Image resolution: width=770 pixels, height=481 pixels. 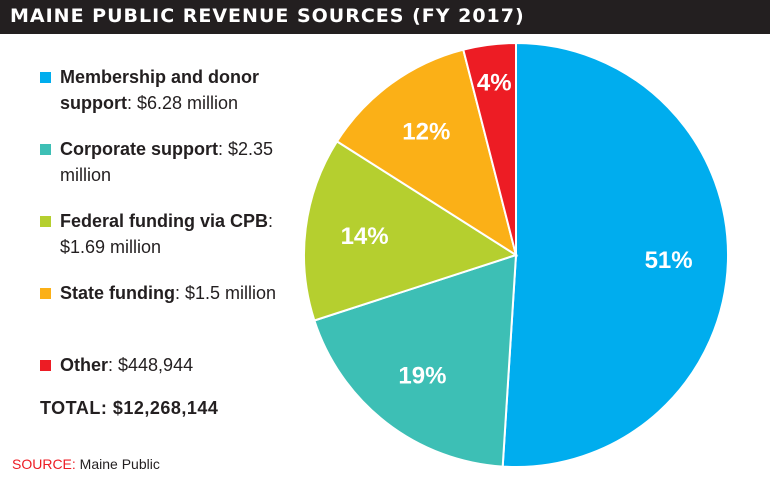 I want to click on source-label: SOURCE:, so click(x=44, y=464).